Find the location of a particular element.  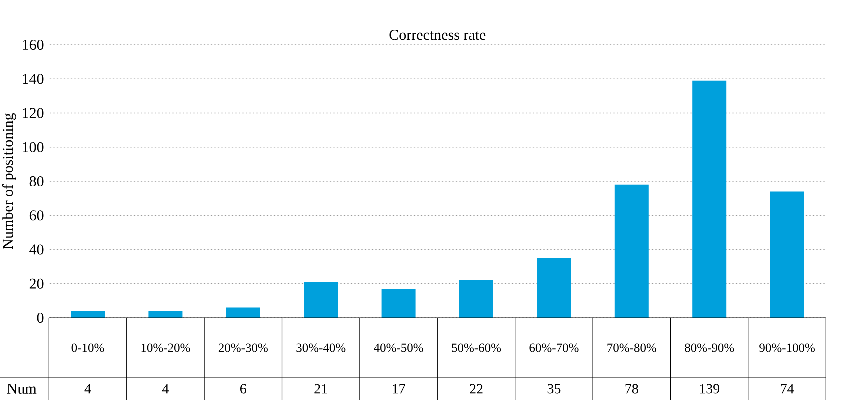

data-label: 17 is located at coordinates (399, 389).